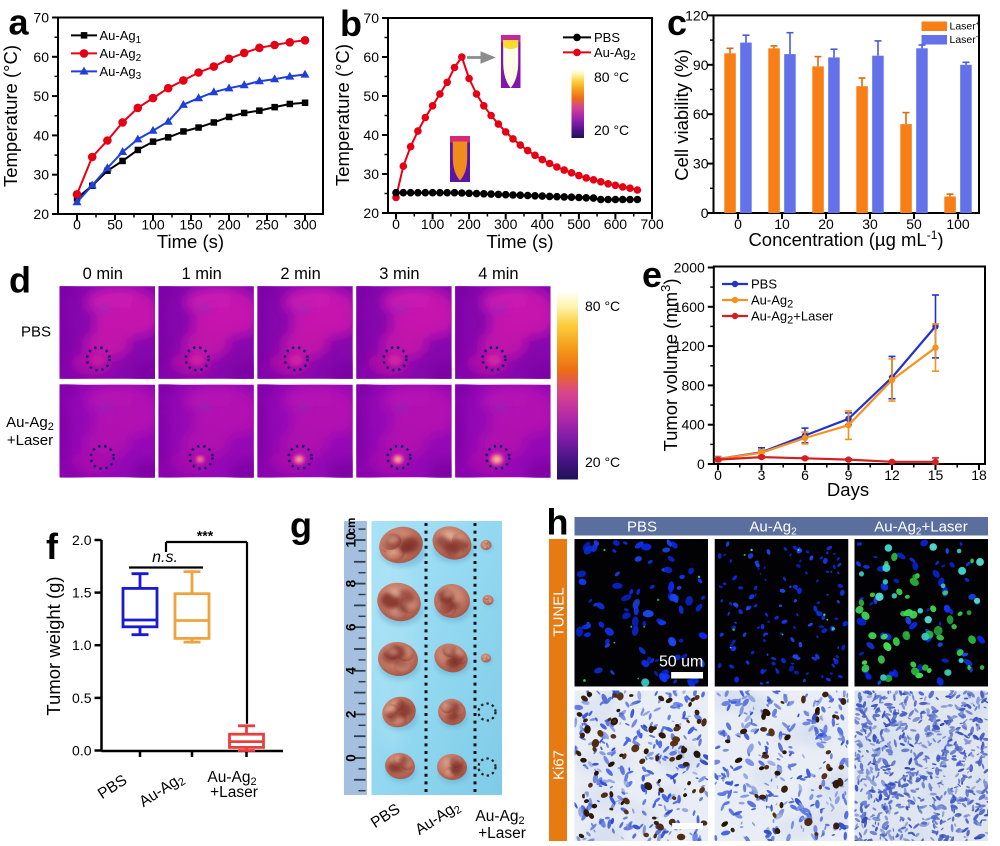 The width and height of the screenshot is (1000, 846). Describe the element at coordinates (191, 225) in the screenshot. I see `svg-text: 150` at that location.